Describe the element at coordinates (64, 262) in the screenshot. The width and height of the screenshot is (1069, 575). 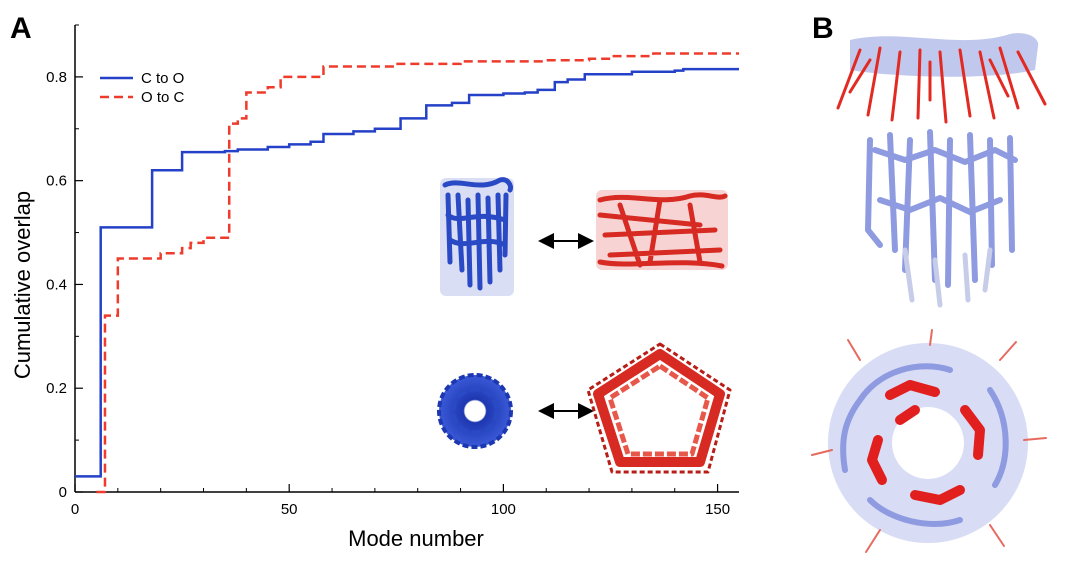
I see `y-ticks: 0 0.2 0.4 0.6 0.8` at that location.